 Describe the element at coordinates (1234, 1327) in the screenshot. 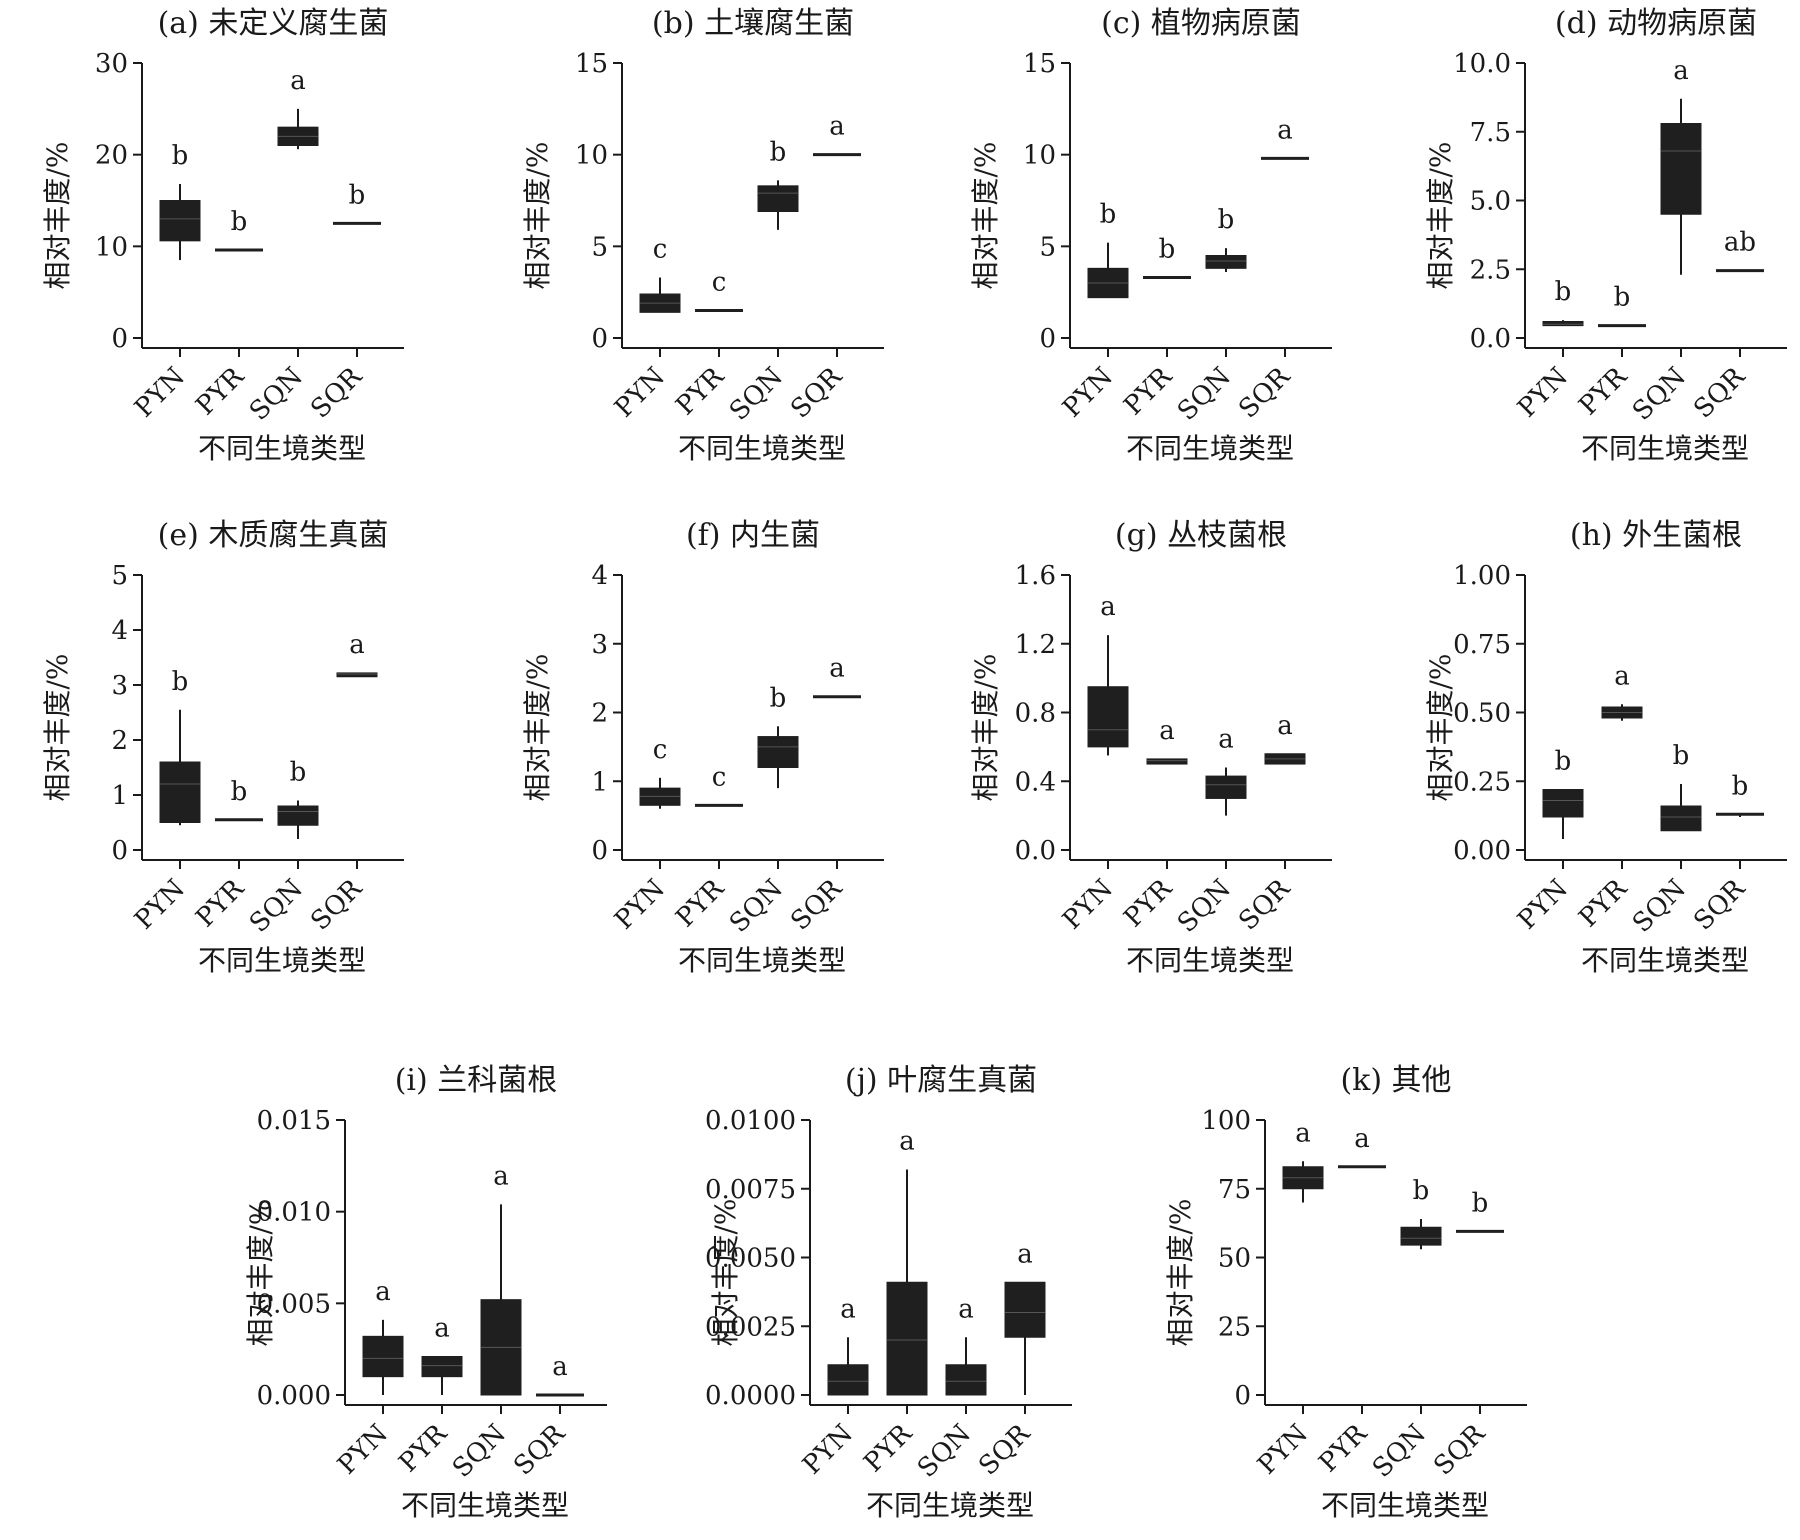

I see `y-tick-label: 25` at that location.